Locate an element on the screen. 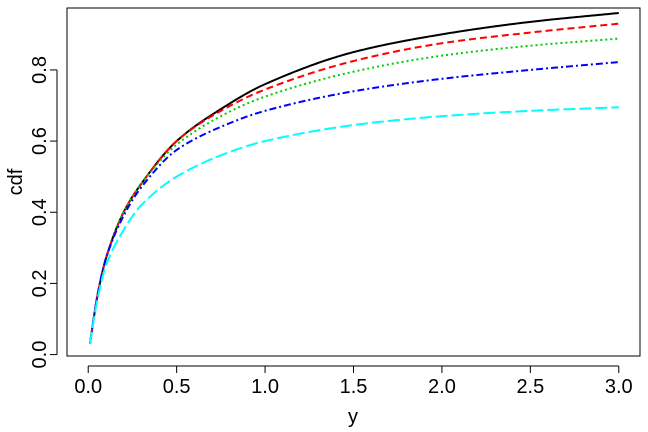 This screenshot has height=432, width=648. y-axis: 0.0 0.2 0.4 0.6 0.8 is located at coordinates (43, 212).